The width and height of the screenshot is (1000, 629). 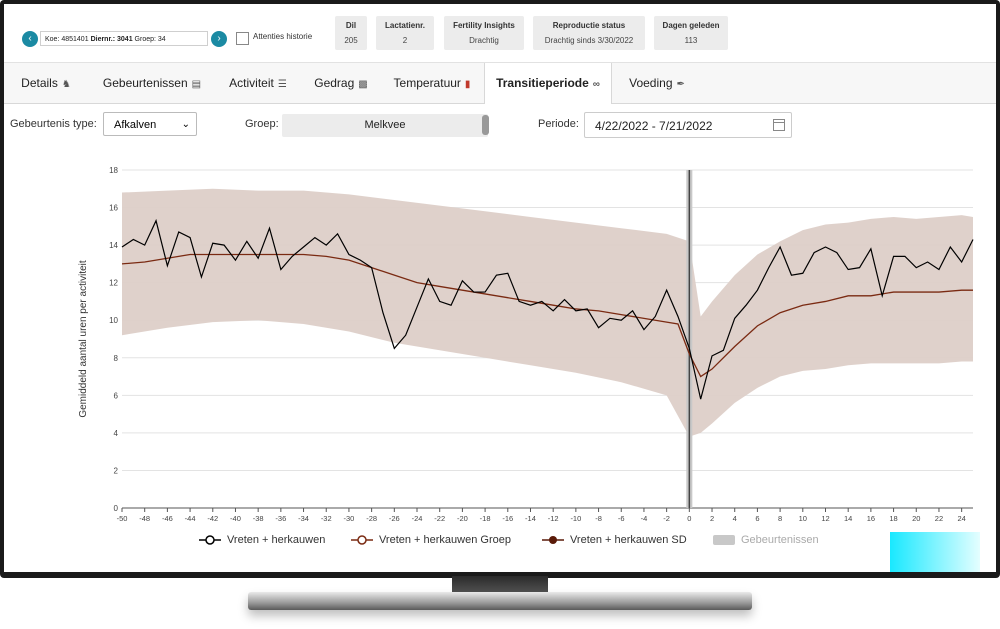 What do you see at coordinates (385, 125) in the screenshot?
I see `groep-field: Melkvee` at bounding box center [385, 125].